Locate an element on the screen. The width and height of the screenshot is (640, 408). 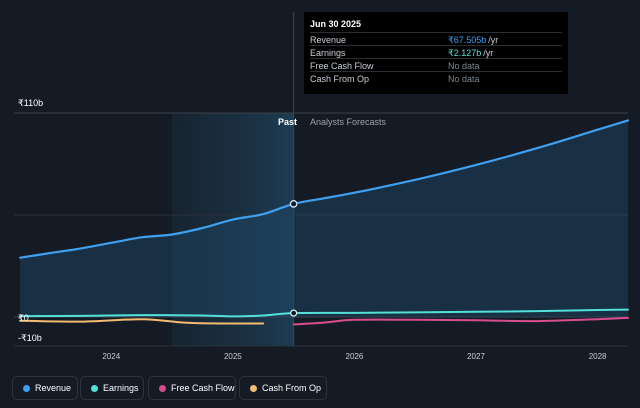
legend-item-revenue: Revenue is located at coordinates (45, 388).